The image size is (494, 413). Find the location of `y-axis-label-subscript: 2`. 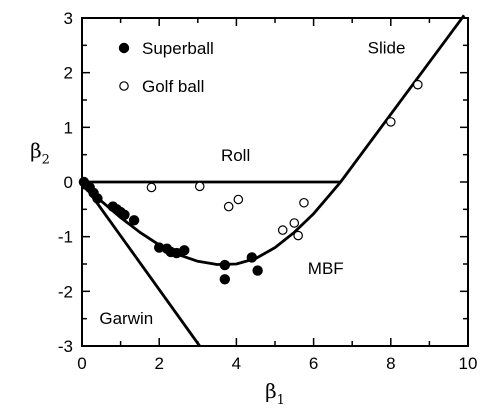

y-axis-label-subscript: 2 is located at coordinates (46, 159).